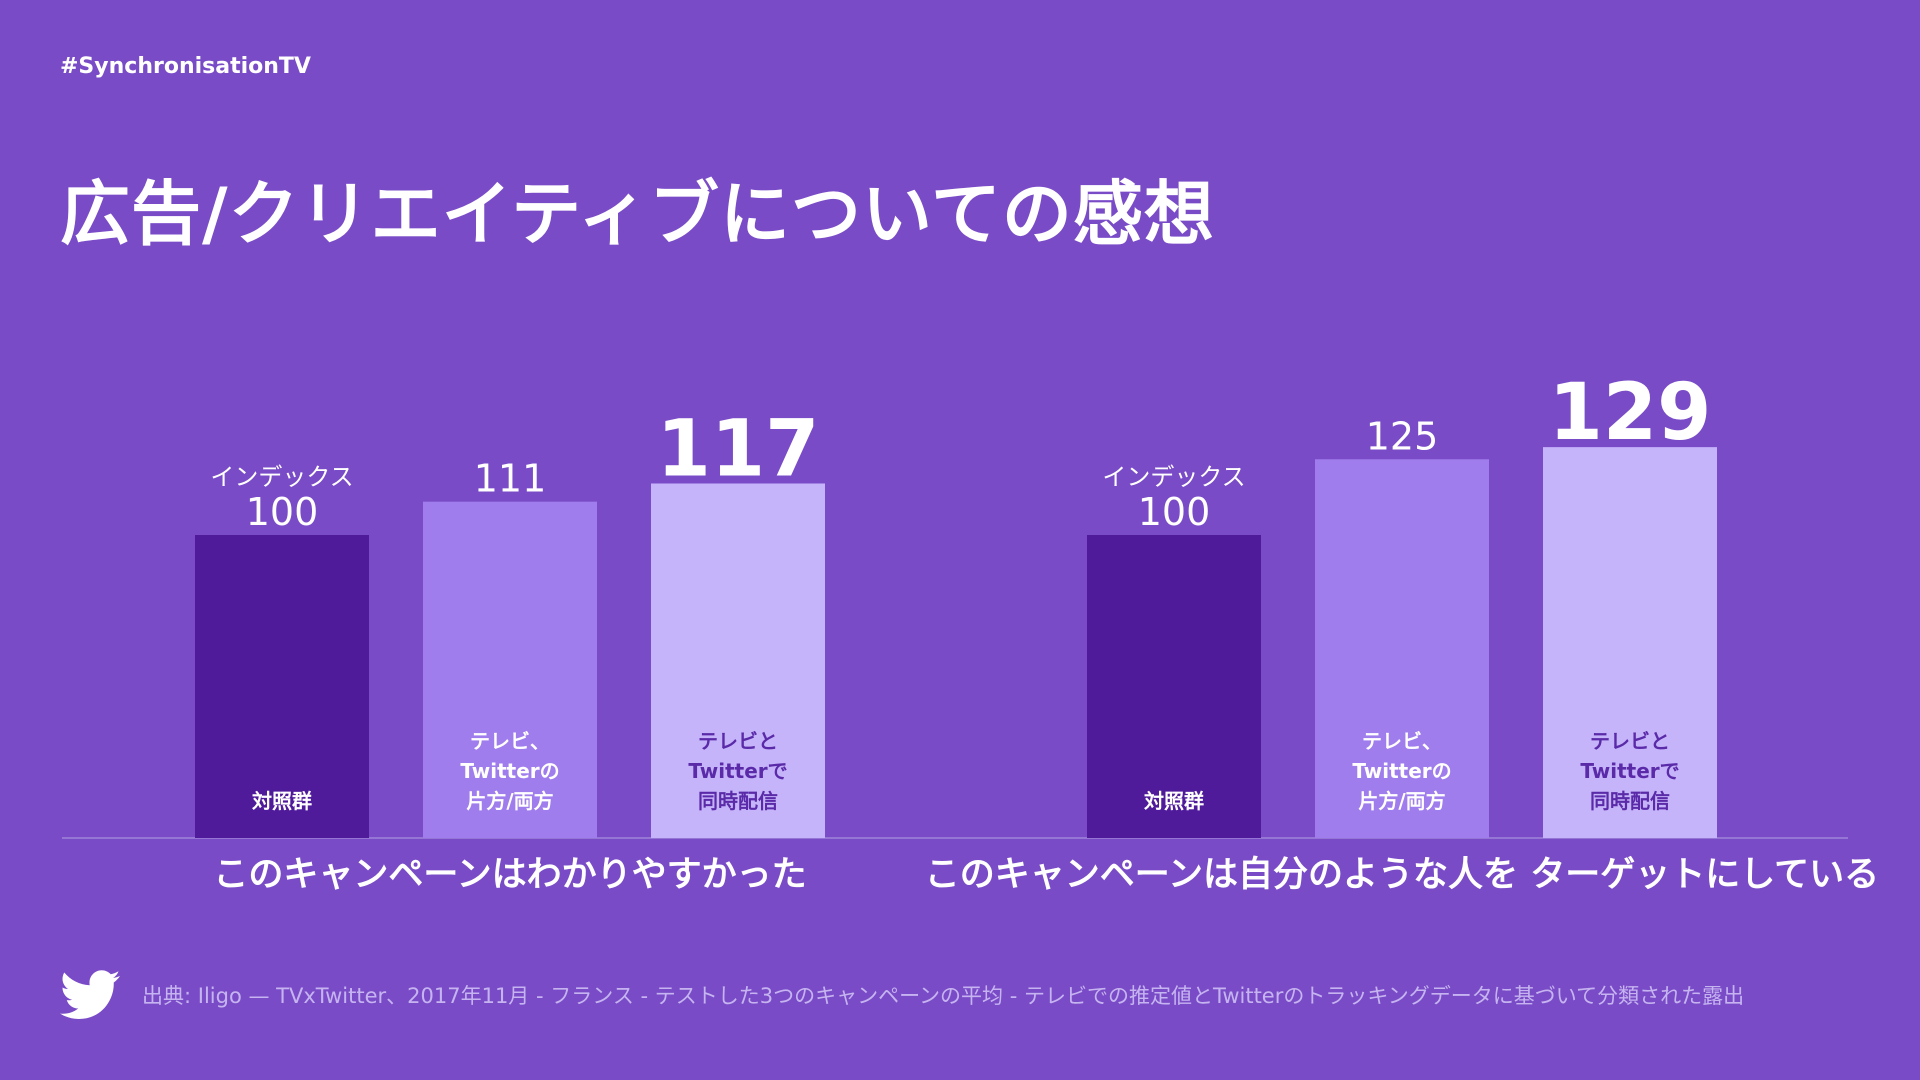 Image resolution: width=1920 pixels, height=1080 pixels. What do you see at coordinates (90, 994) in the screenshot?
I see `twitter-bird-icon` at bounding box center [90, 994].